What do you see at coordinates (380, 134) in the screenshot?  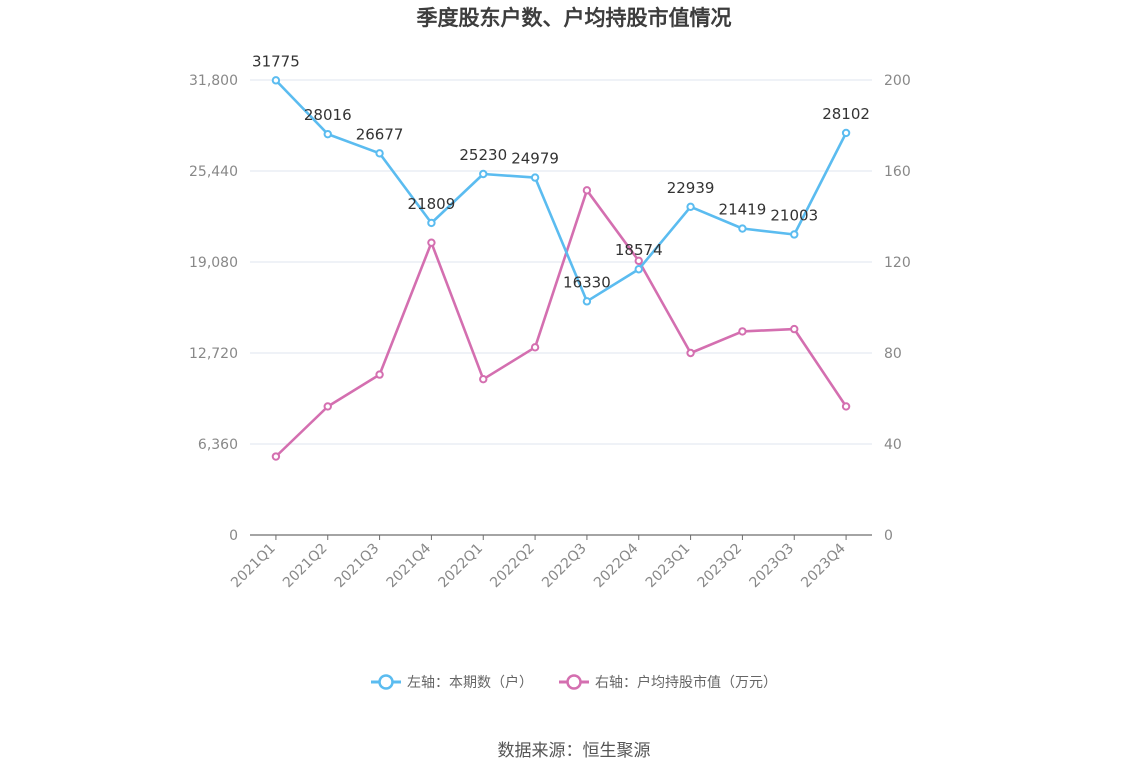 I see `data-label-shareholder-count: 26677` at bounding box center [380, 134].